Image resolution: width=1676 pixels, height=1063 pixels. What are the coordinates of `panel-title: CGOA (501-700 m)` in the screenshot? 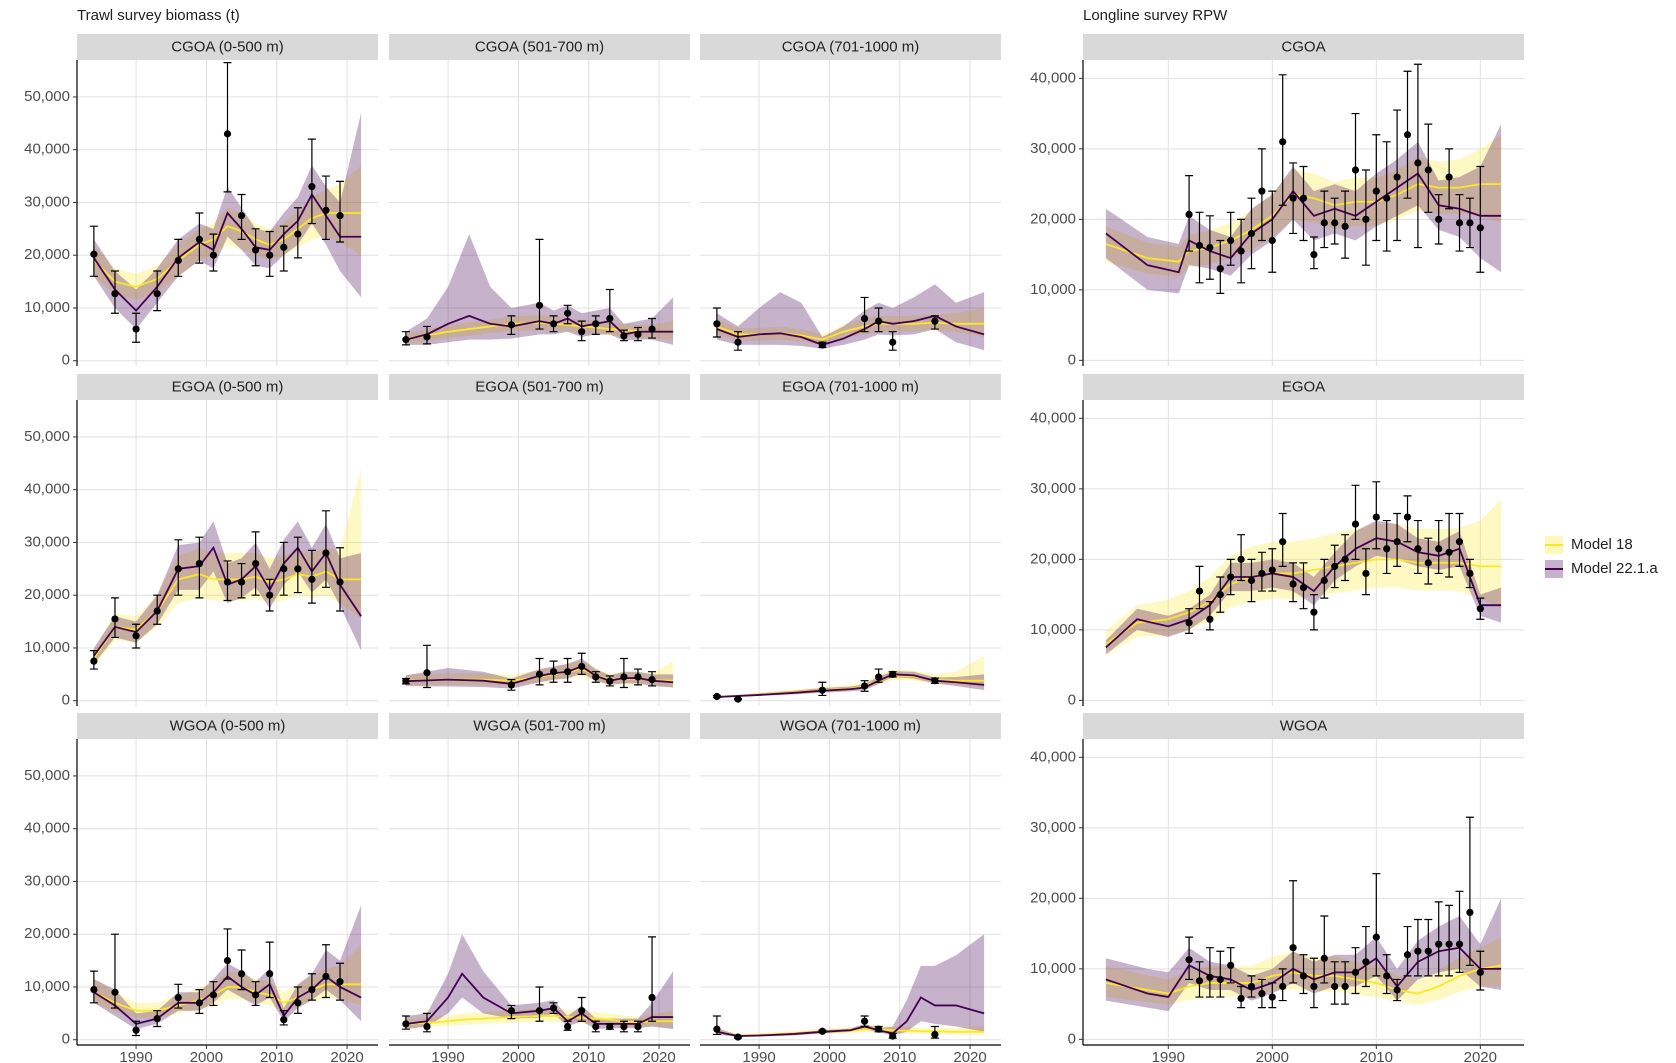 It's located at (539, 46).